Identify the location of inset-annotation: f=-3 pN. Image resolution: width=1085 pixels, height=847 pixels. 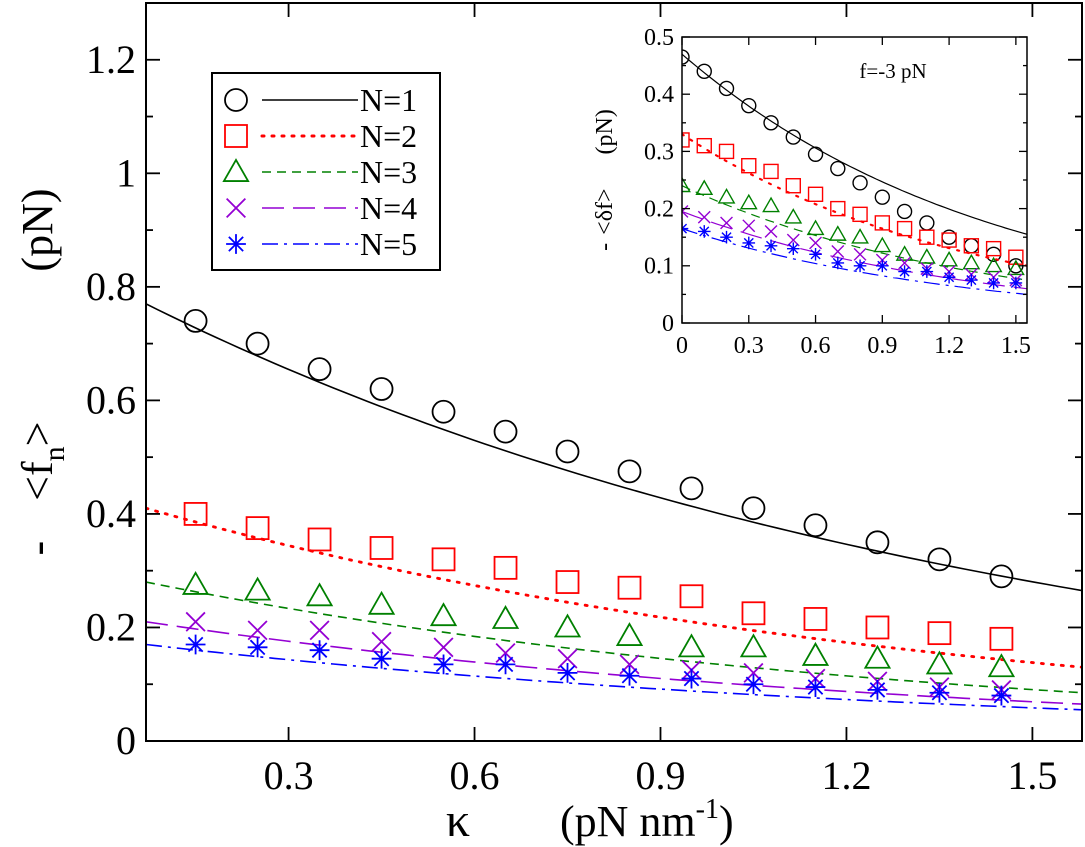
(892, 71).